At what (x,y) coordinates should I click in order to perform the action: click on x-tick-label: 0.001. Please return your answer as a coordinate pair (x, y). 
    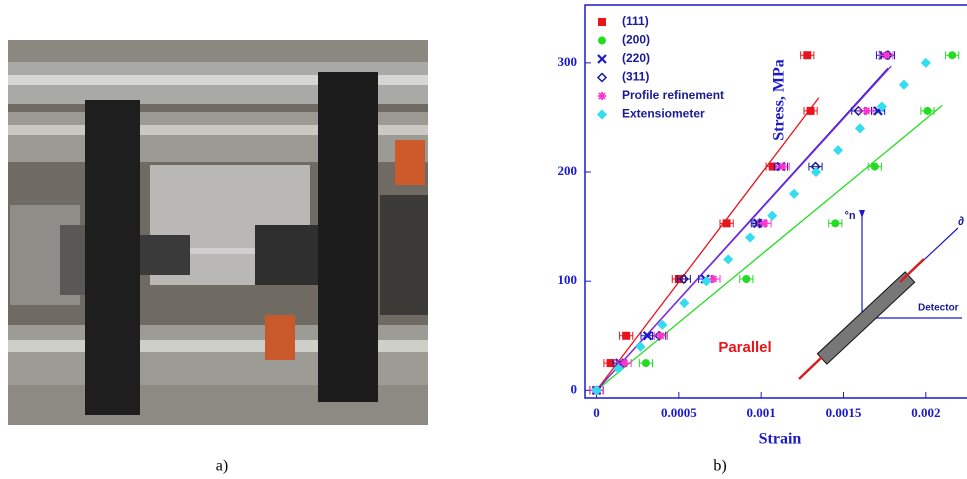
    Looking at the image, I should click on (761, 412).